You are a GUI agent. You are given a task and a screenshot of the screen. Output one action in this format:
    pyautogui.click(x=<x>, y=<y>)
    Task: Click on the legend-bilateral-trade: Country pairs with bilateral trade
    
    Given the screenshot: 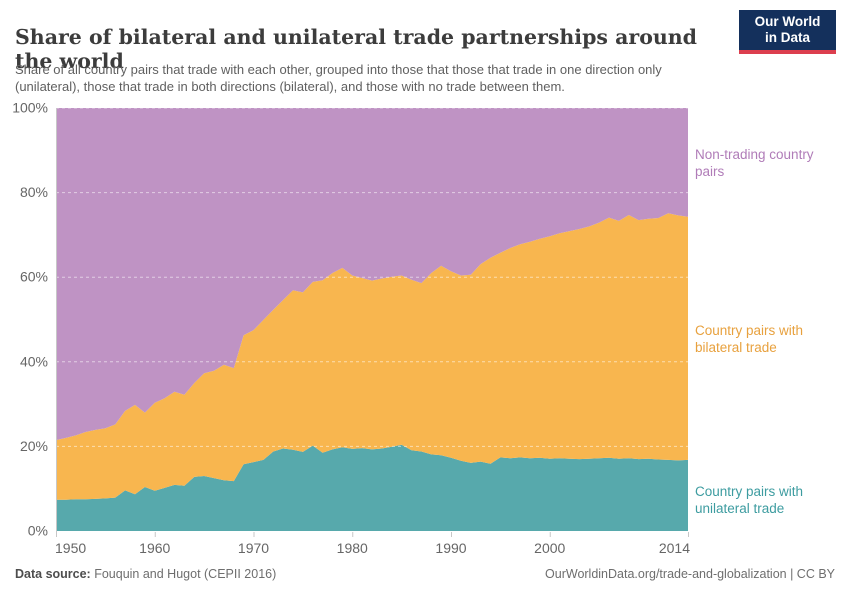 What is the action you would take?
    pyautogui.click(x=749, y=339)
    